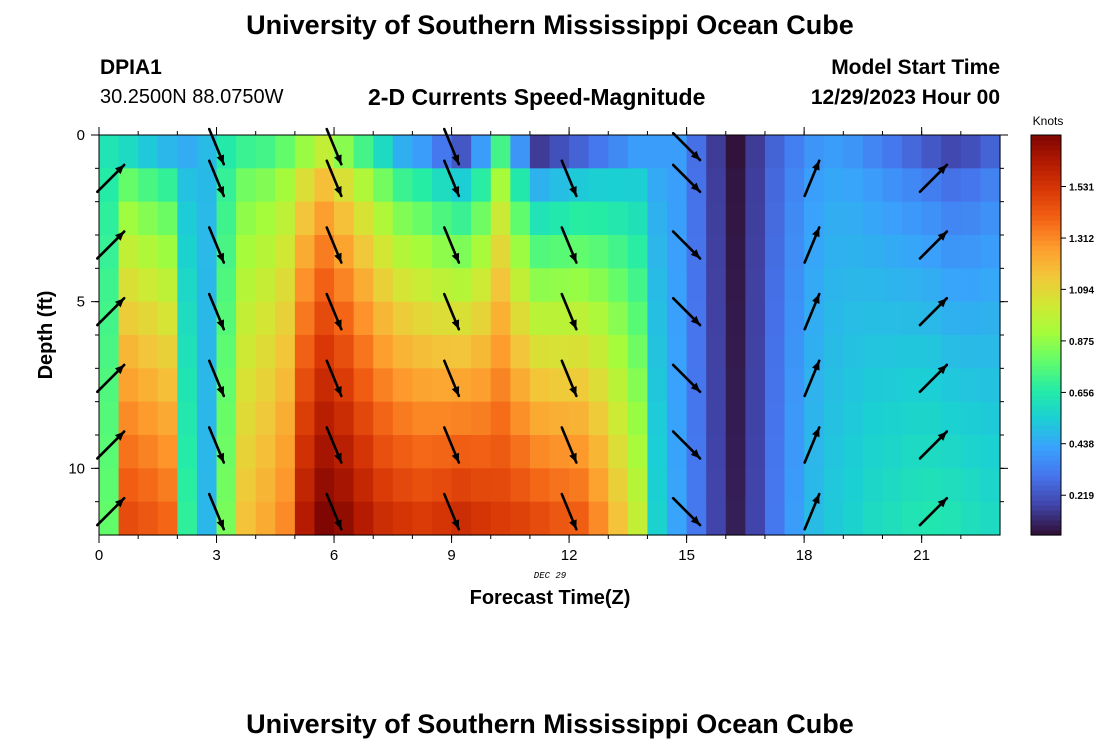 This screenshot has height=750, width=1100. Describe the element at coordinates (915, 67) in the screenshot. I see `model-start-label: Model Start Time` at that location.